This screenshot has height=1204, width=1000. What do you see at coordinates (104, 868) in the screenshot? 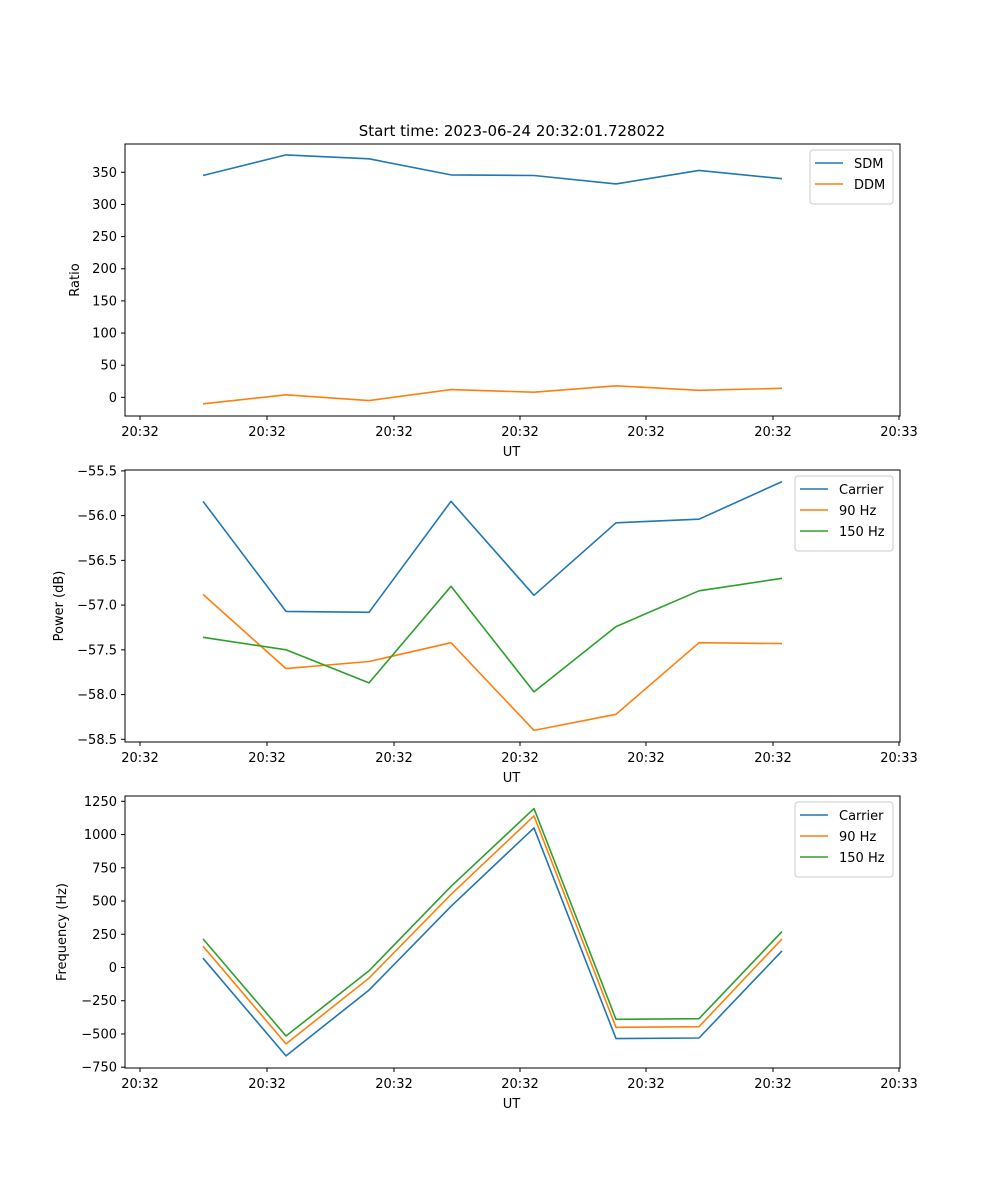
I see `y-tick-label: 750` at bounding box center [104, 868].